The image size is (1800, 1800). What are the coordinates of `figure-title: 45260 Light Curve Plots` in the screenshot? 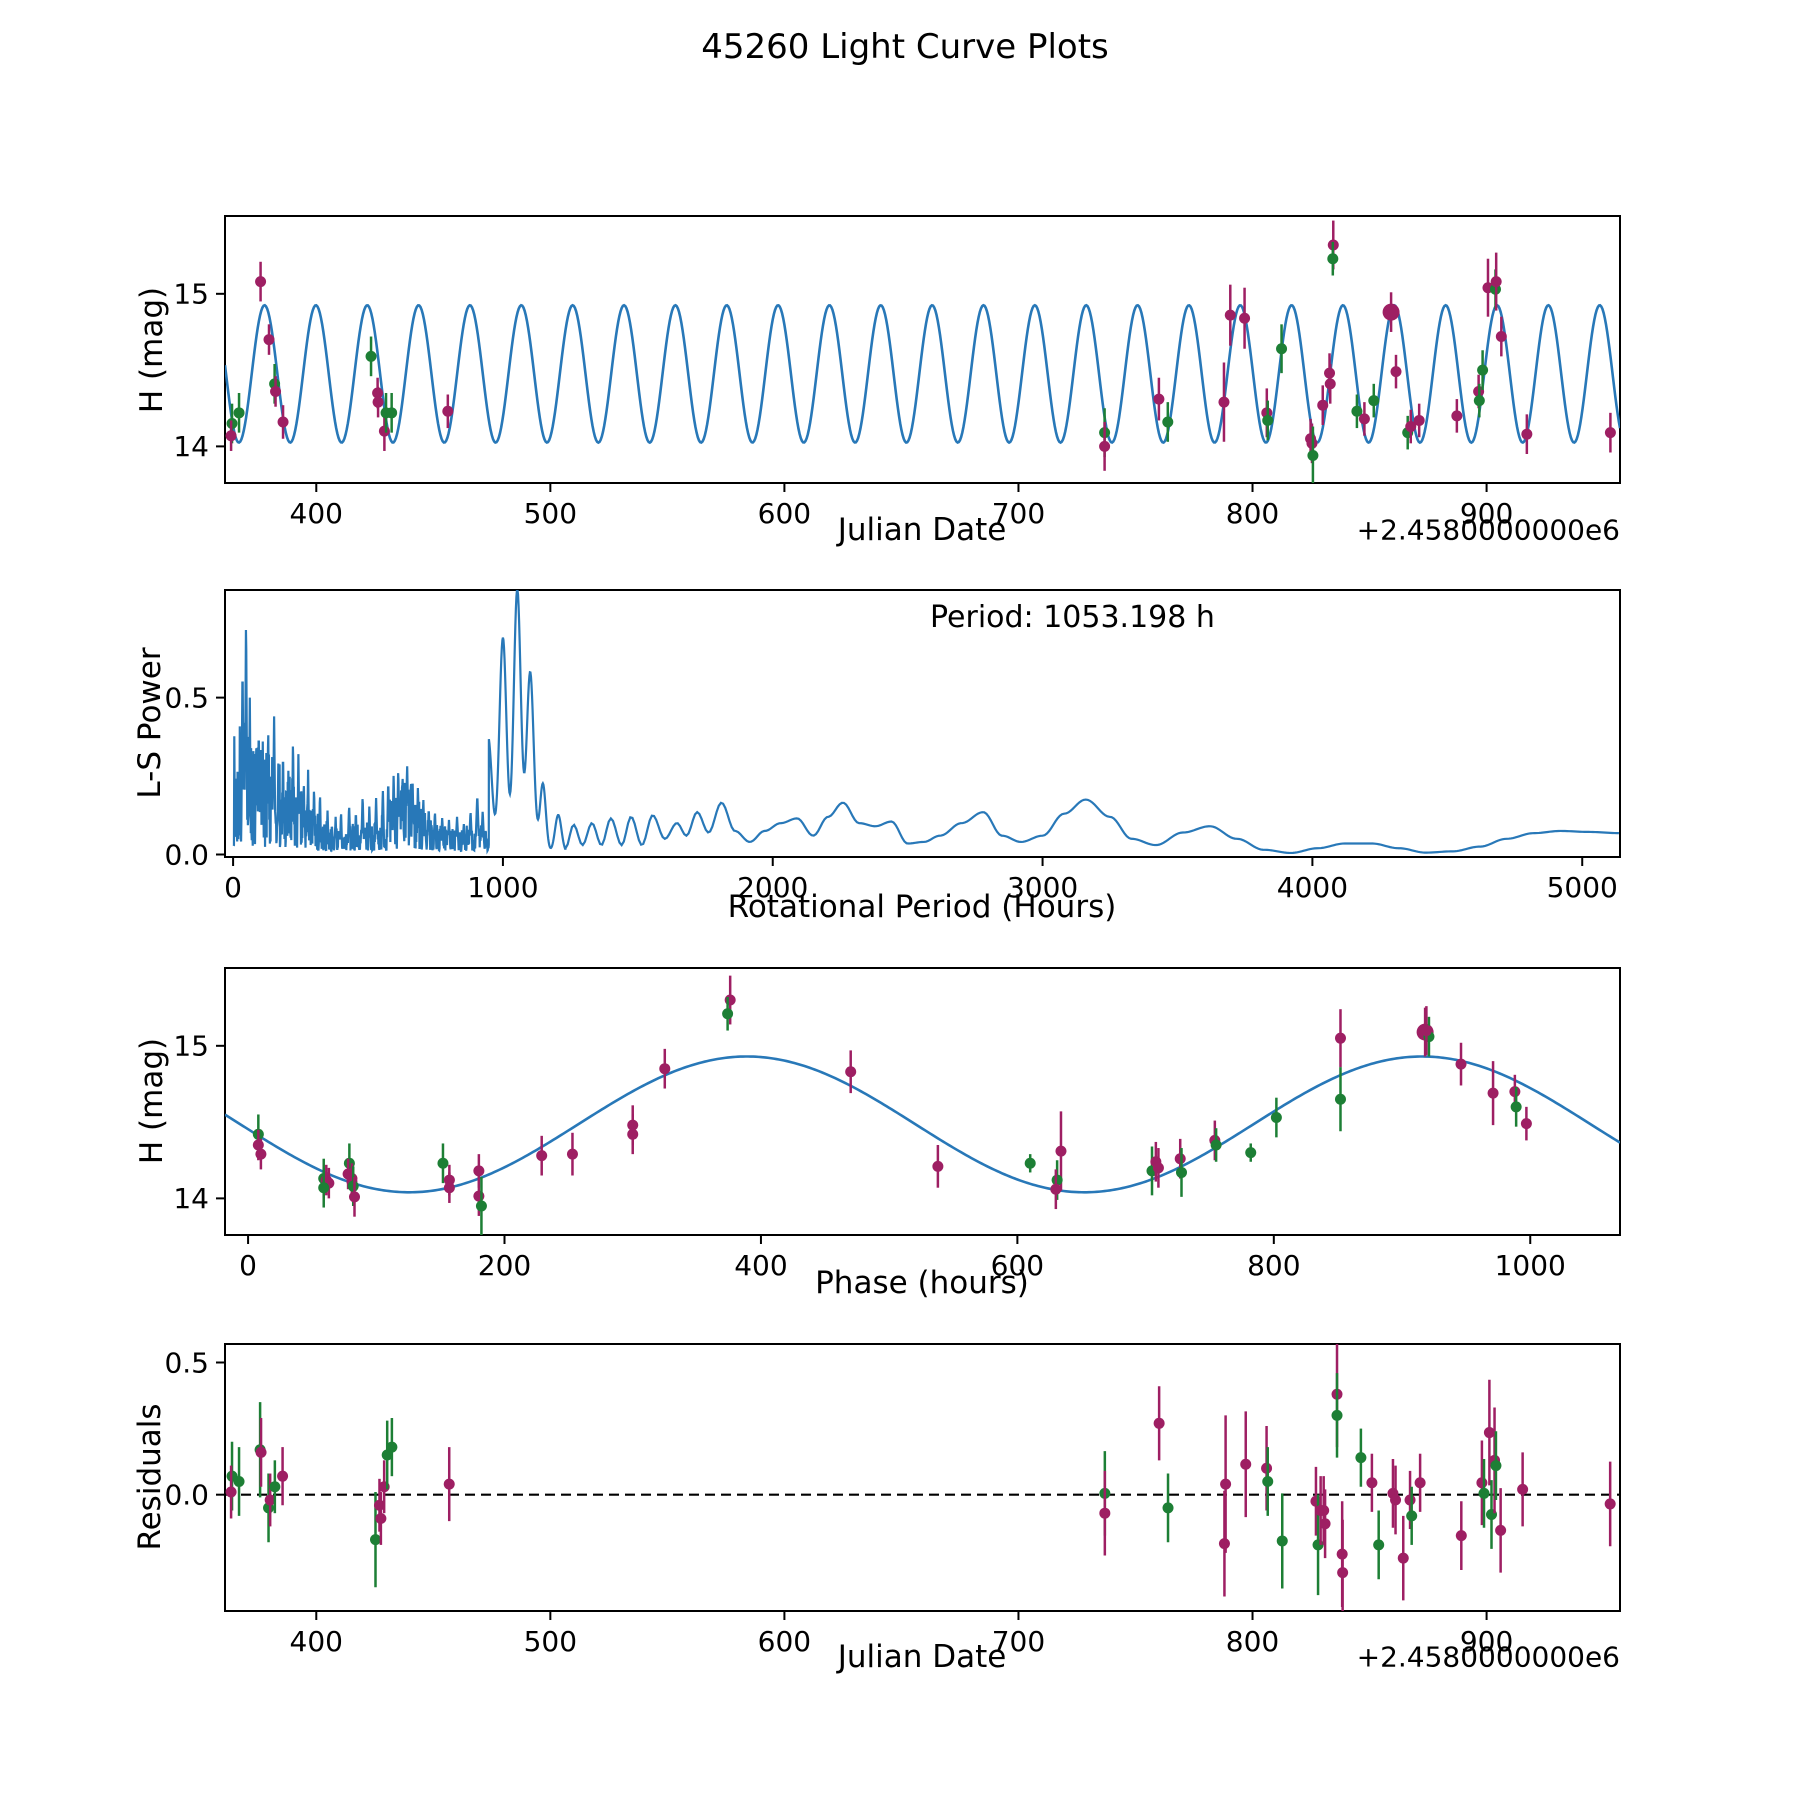 It's located at (905, 47).